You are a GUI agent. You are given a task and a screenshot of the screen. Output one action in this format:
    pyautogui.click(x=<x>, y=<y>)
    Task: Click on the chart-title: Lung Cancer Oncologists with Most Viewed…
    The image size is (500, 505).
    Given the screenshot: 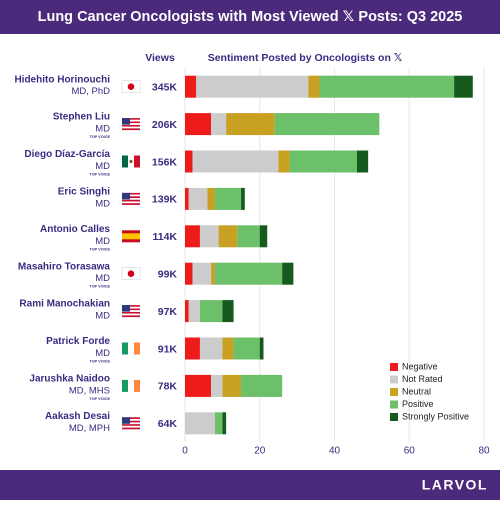 What is the action you would take?
    pyautogui.click(x=250, y=17)
    